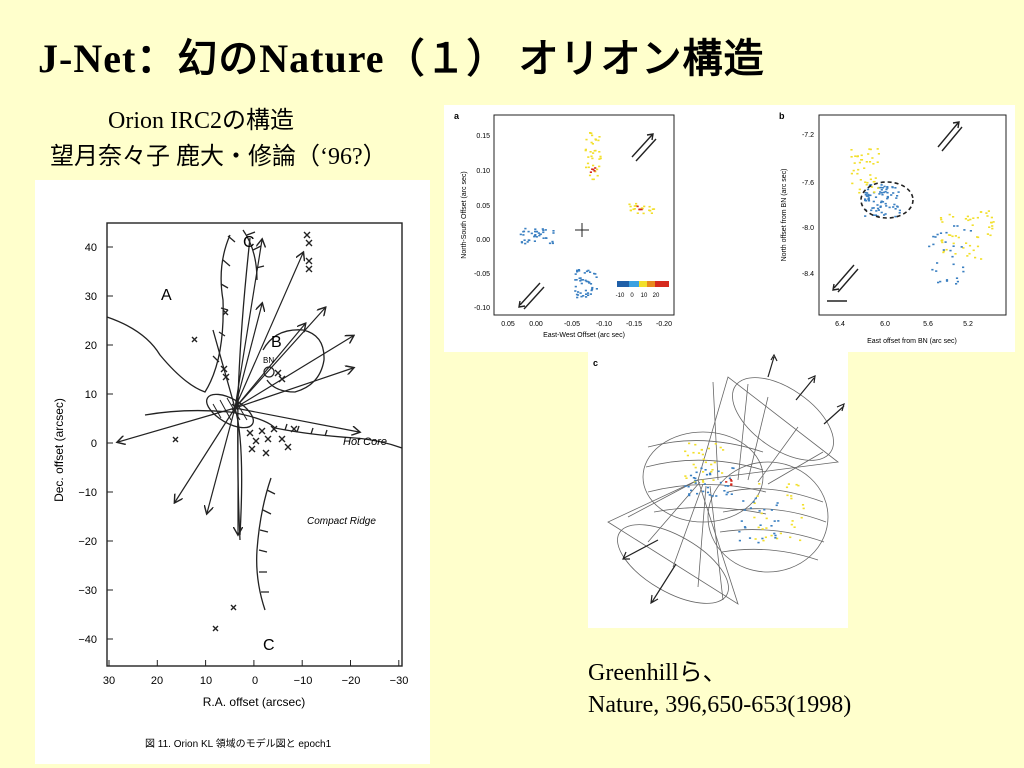 Image resolution: width=1024 pixels, height=768 pixels. What do you see at coordinates (808, 135) in the screenshot?
I see `panel-b-ytick: -7.2` at bounding box center [808, 135].